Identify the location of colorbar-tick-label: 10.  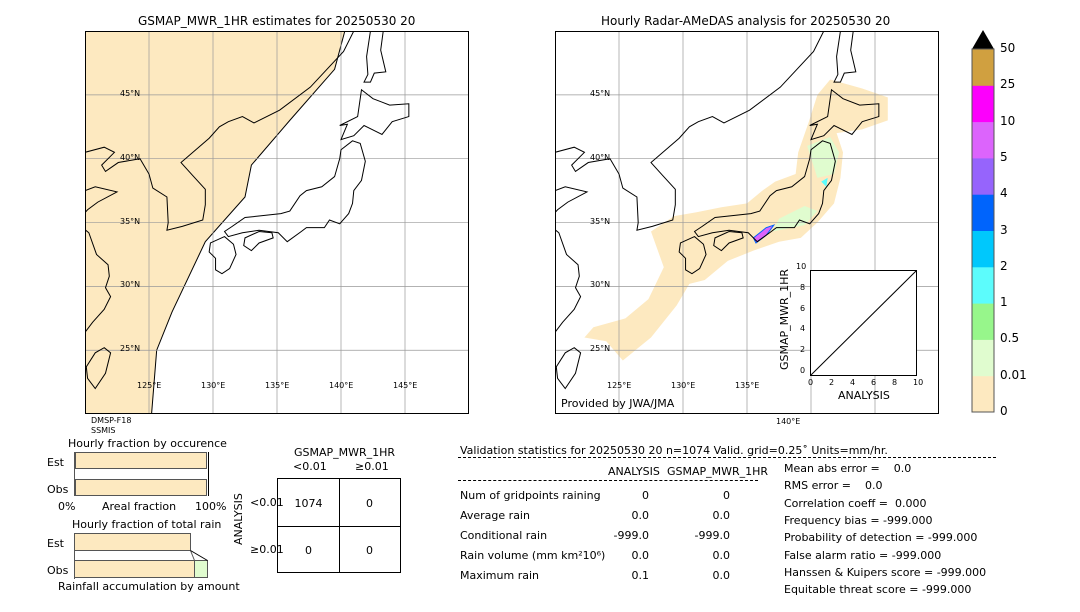
(1008, 120).